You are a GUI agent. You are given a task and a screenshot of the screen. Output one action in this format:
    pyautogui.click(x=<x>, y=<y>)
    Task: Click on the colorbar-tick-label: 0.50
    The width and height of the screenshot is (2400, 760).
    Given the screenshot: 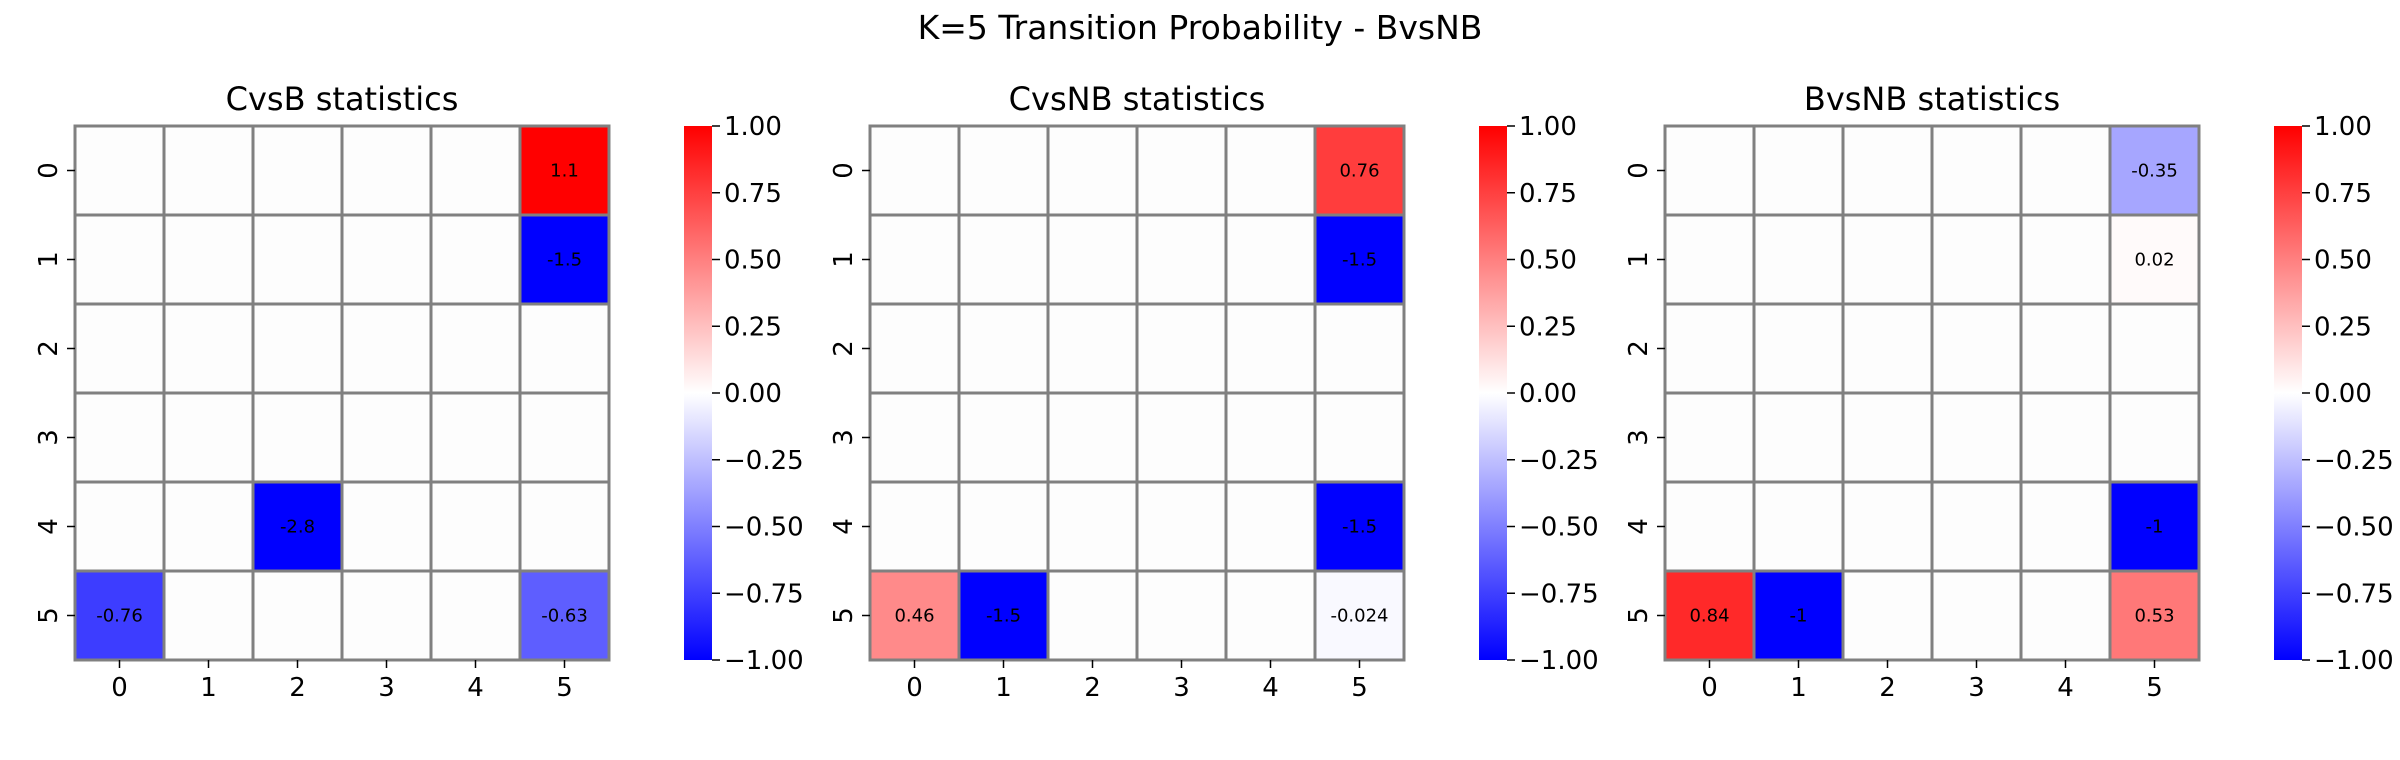 What is the action you would take?
    pyautogui.click(x=1548, y=261)
    